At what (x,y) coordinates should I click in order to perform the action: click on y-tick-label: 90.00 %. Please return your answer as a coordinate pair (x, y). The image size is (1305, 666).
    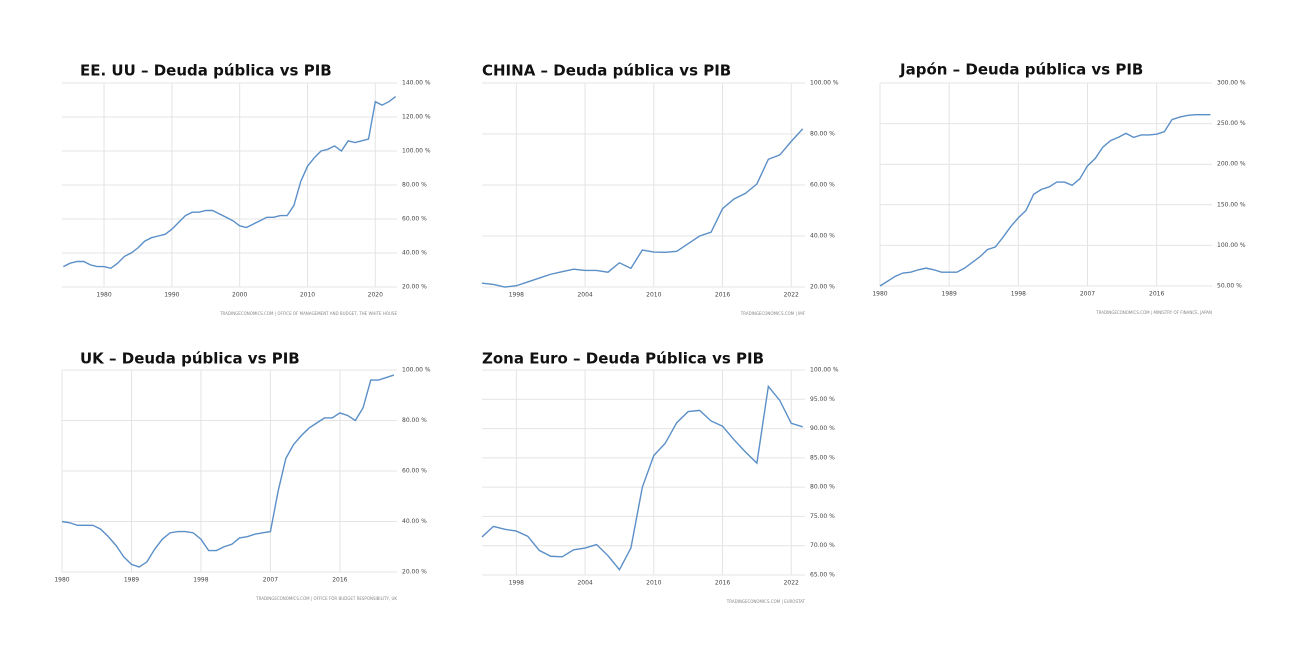
    Looking at the image, I should click on (822, 428).